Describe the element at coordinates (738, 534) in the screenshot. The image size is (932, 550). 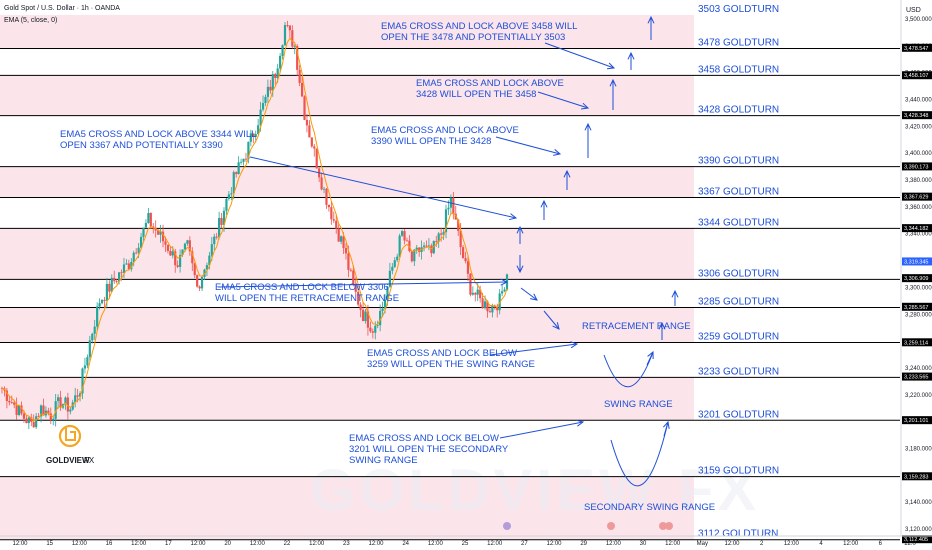
I see `level-label: 3112 GOLDTURN` at that location.